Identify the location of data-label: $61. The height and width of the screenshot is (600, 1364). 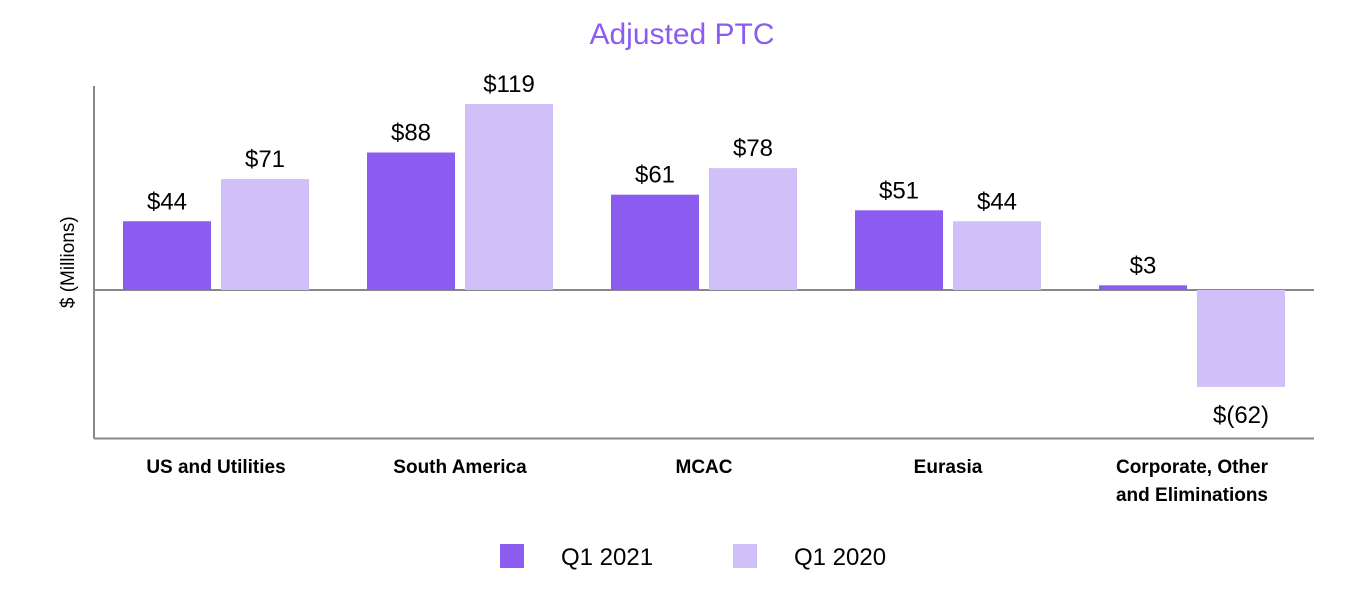
(655, 175).